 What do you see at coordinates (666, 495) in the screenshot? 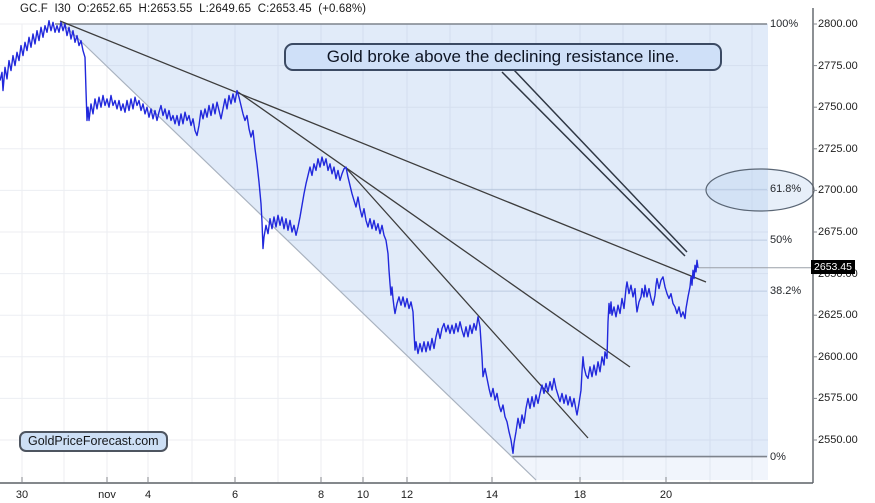
I see `x-axis-label: 20` at bounding box center [666, 495].